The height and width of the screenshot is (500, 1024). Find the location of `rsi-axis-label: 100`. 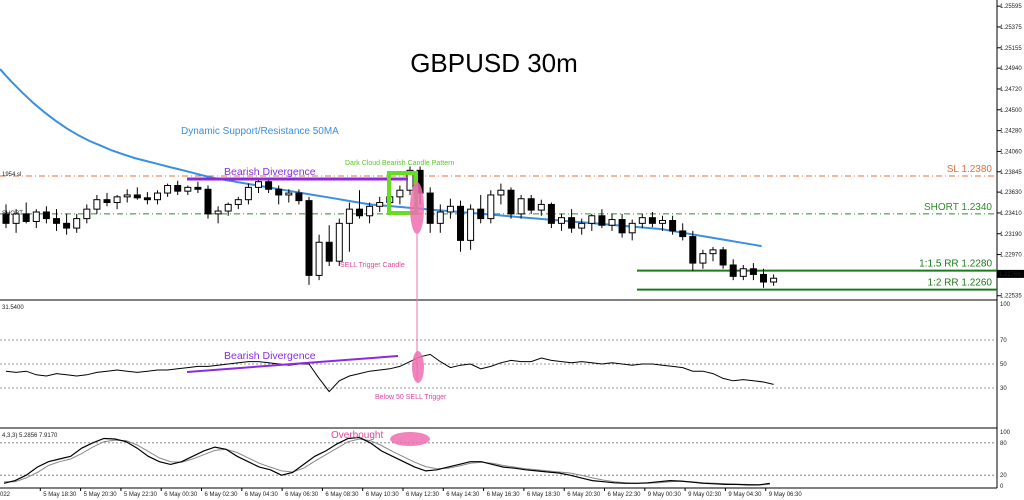

rsi-axis-label: 100 is located at coordinates (1005, 305).